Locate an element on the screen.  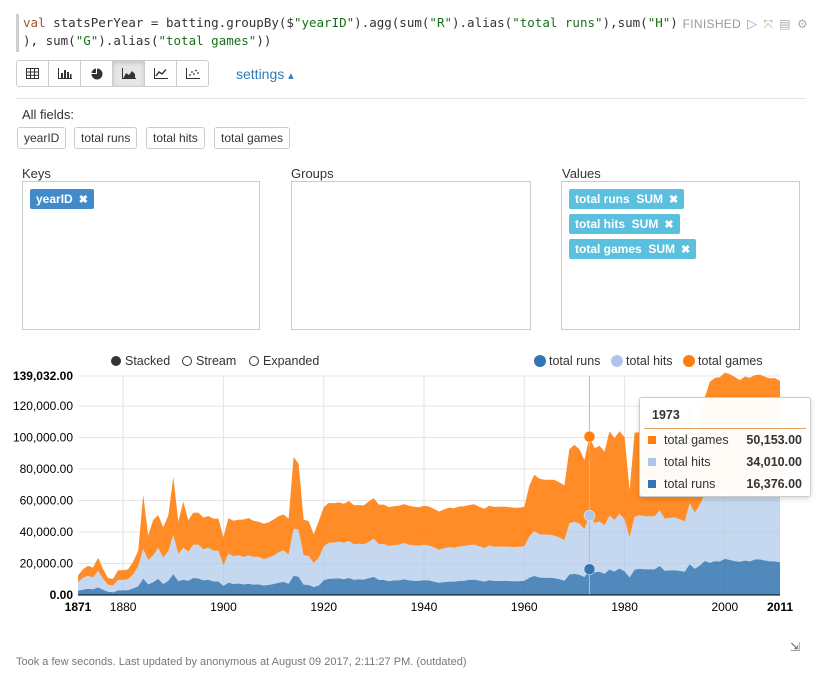
value-chip-total-hits: total hits SUM ✖ is located at coordinates (624, 224).